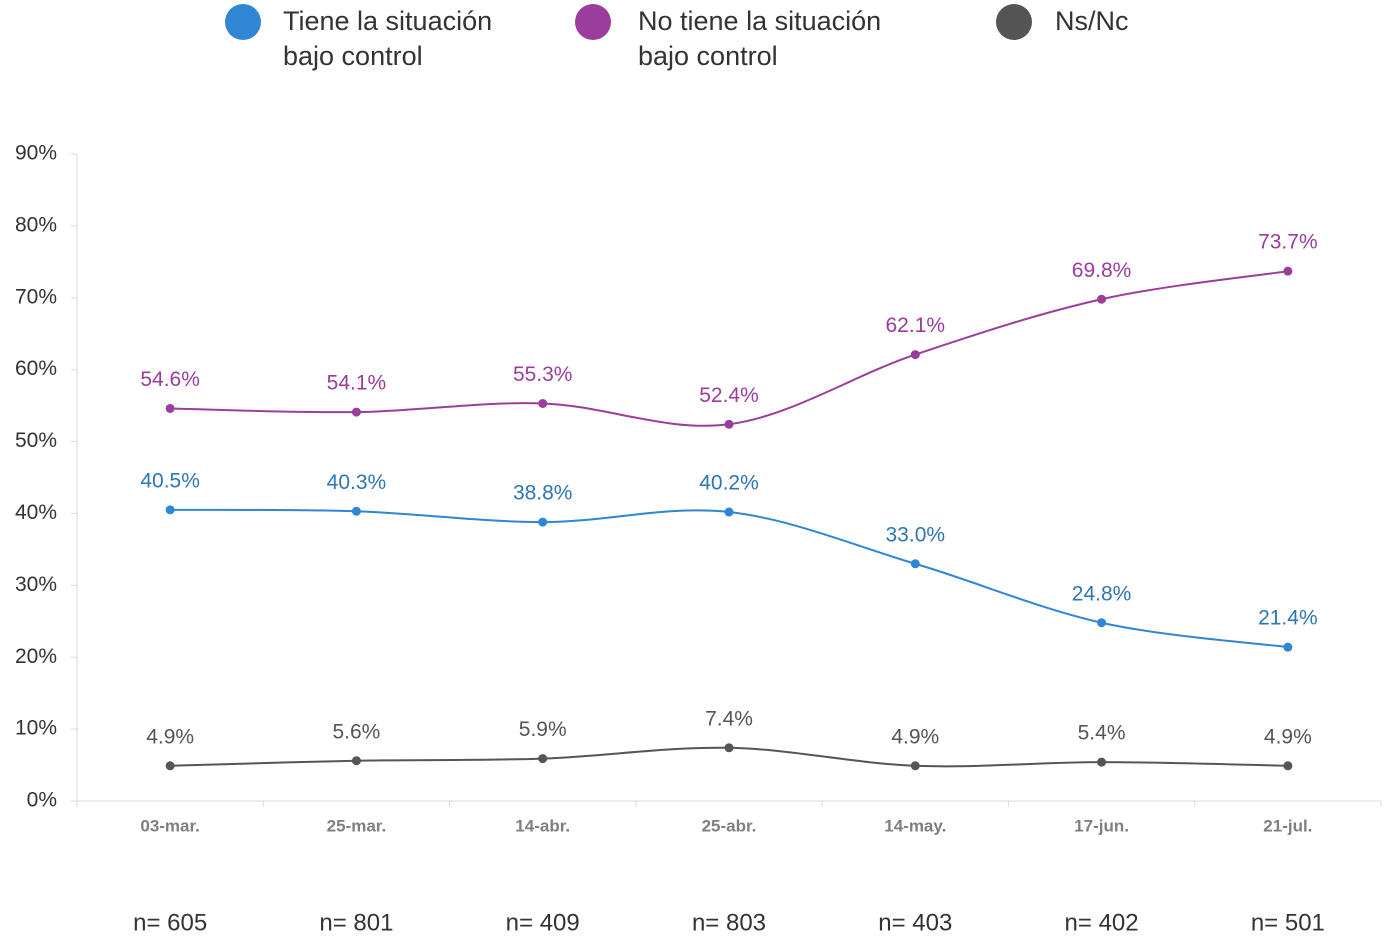 The width and height of the screenshot is (1384, 938). I want to click on y-tick-label: 60%, so click(36, 368).